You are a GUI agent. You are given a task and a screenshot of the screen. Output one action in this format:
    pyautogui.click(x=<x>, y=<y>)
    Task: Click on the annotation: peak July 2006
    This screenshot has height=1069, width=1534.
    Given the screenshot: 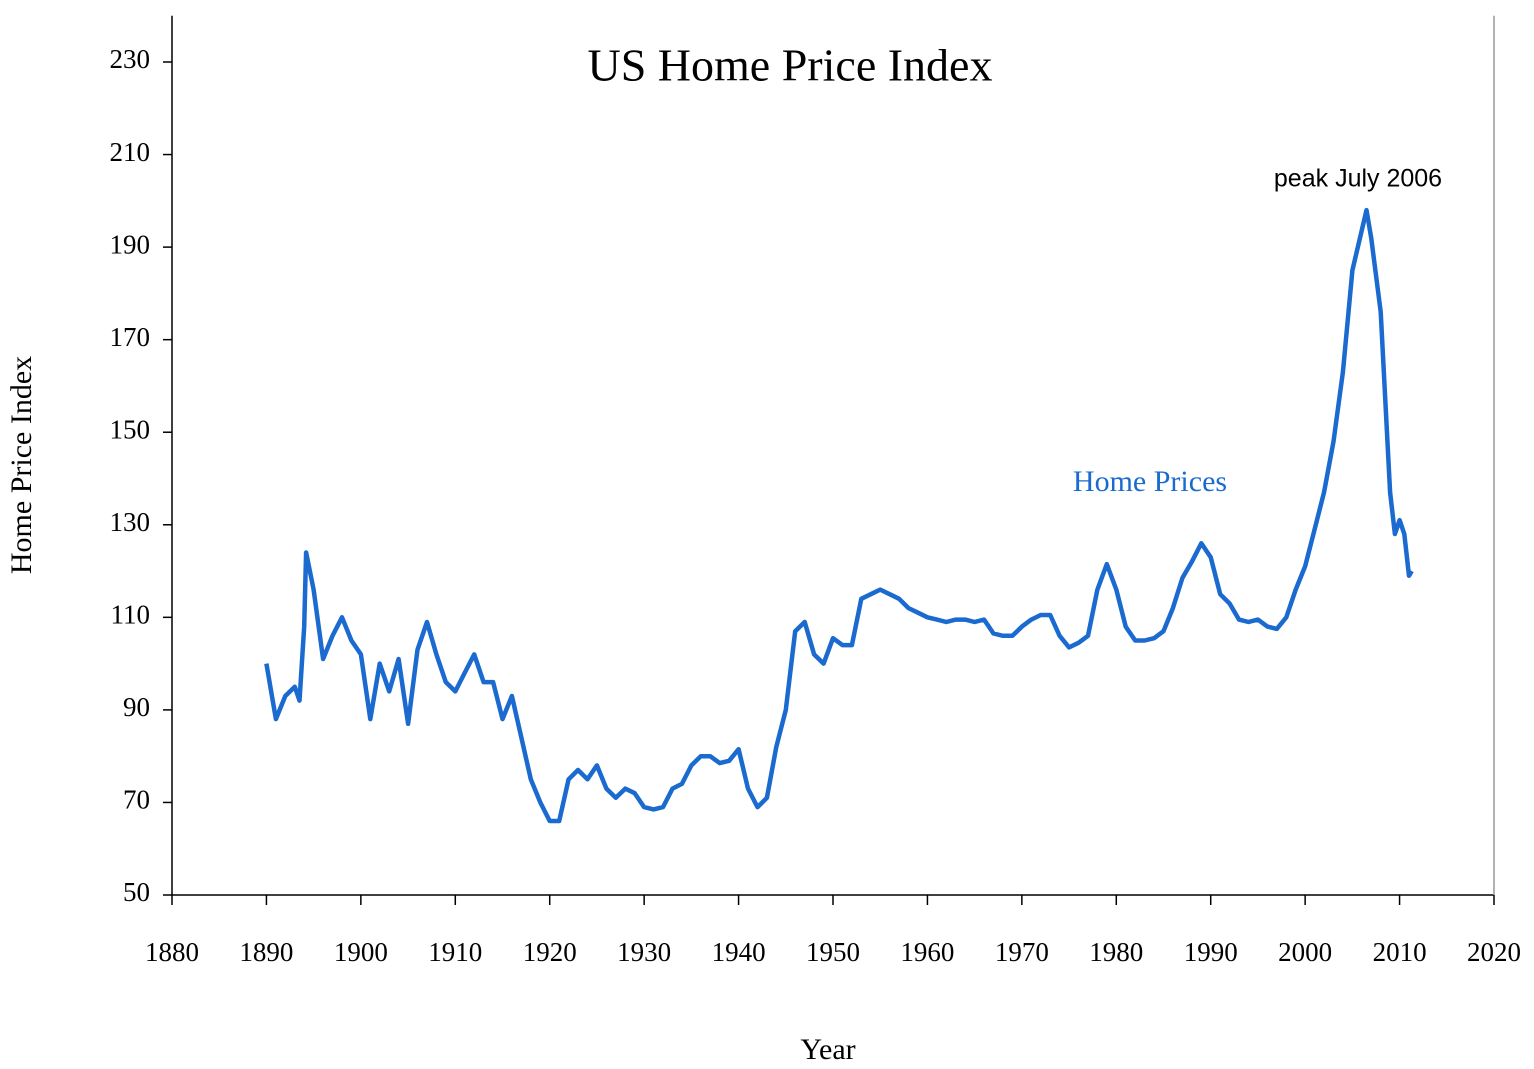 What is the action you would take?
    pyautogui.click(x=1358, y=179)
    